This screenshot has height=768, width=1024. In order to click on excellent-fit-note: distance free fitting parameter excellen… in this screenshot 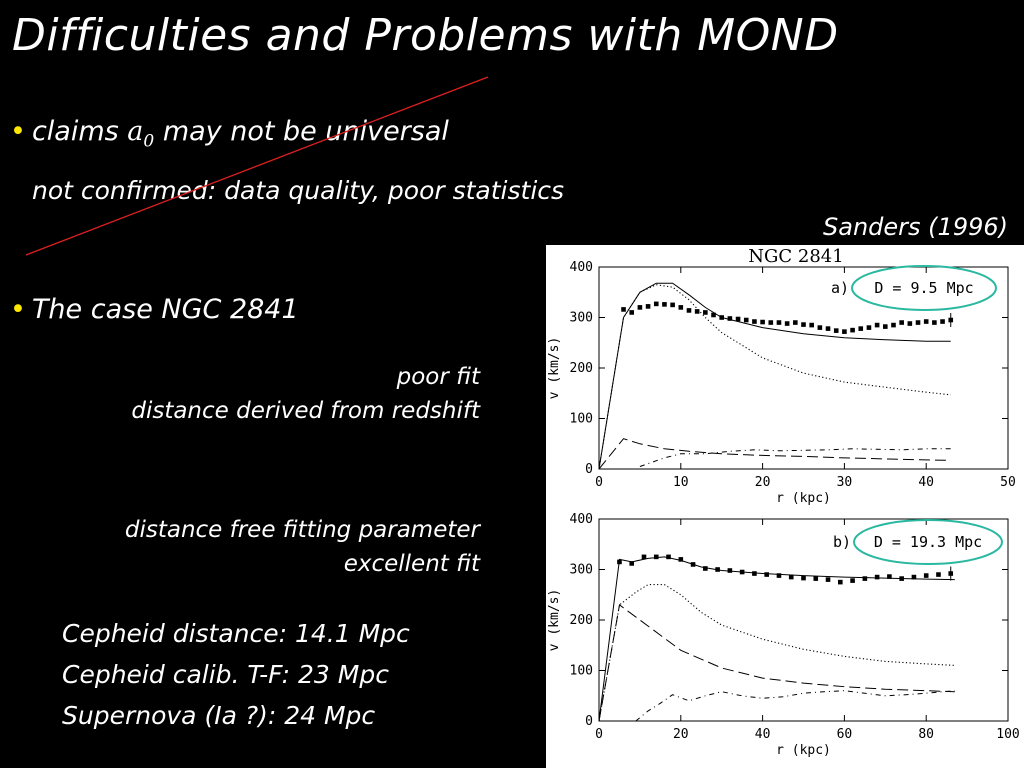, I will do `click(302, 547)`.